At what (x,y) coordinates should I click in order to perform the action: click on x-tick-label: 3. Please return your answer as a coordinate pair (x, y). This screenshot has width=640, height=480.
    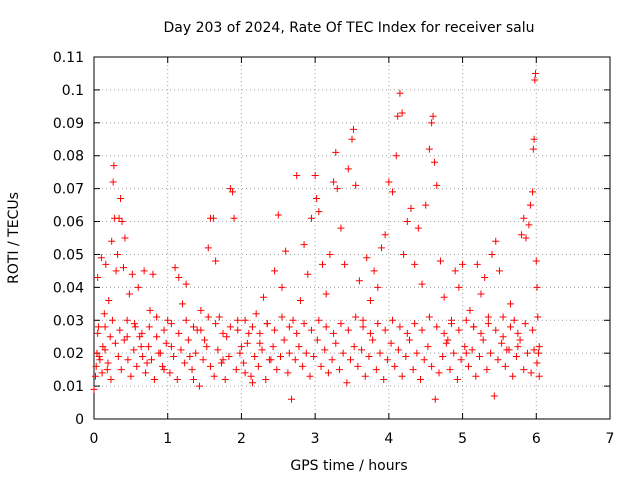
    Looking at the image, I should click on (315, 439).